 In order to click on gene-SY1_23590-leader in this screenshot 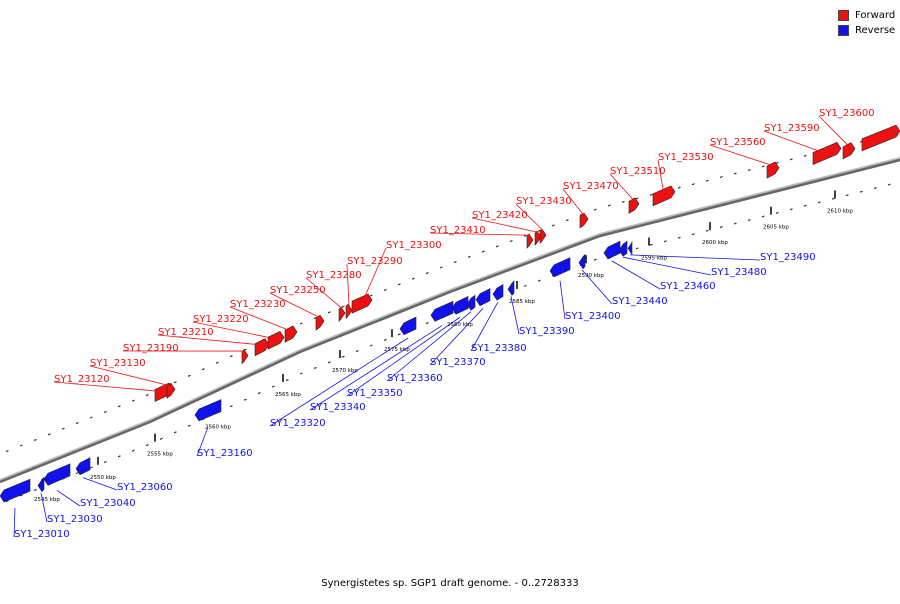, I will do `click(795, 142)`.